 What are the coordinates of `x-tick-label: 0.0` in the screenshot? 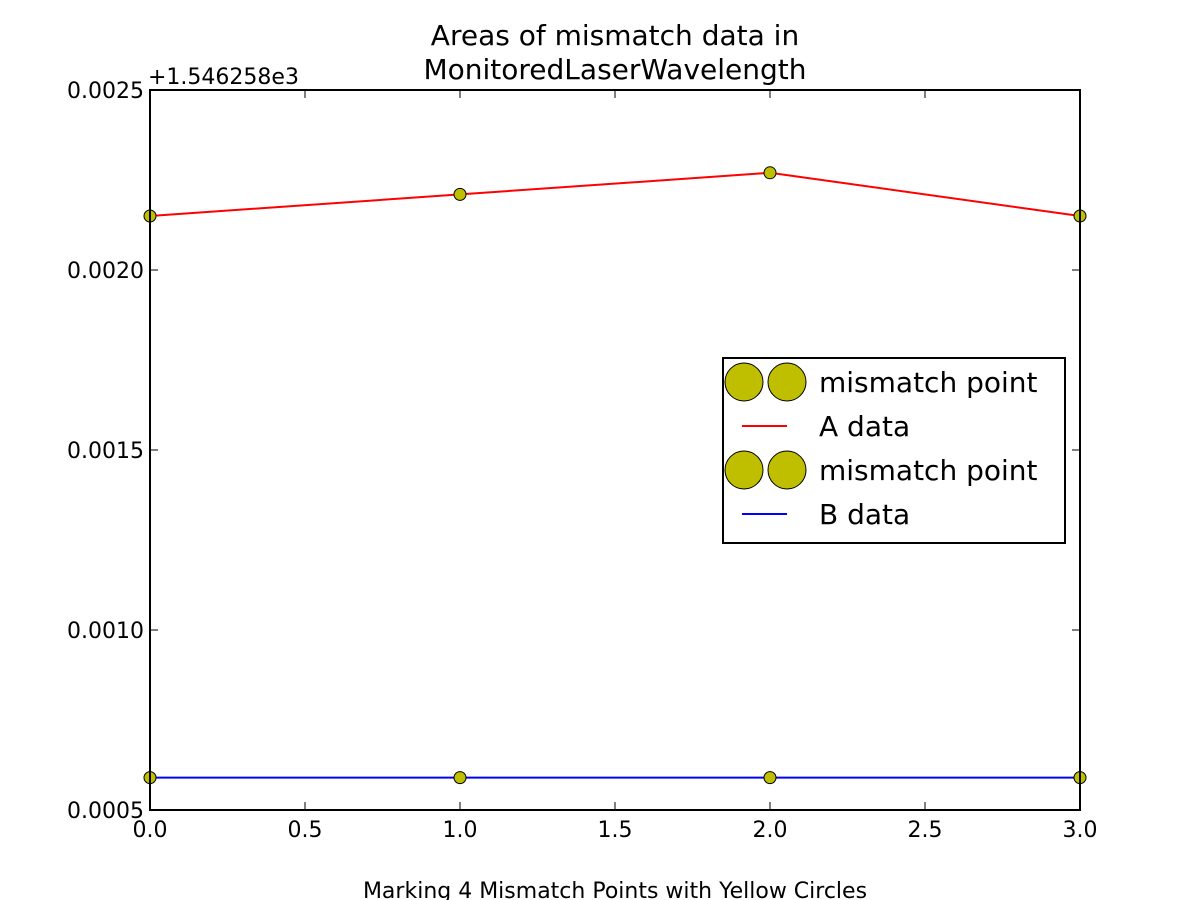 It's located at (150, 830).